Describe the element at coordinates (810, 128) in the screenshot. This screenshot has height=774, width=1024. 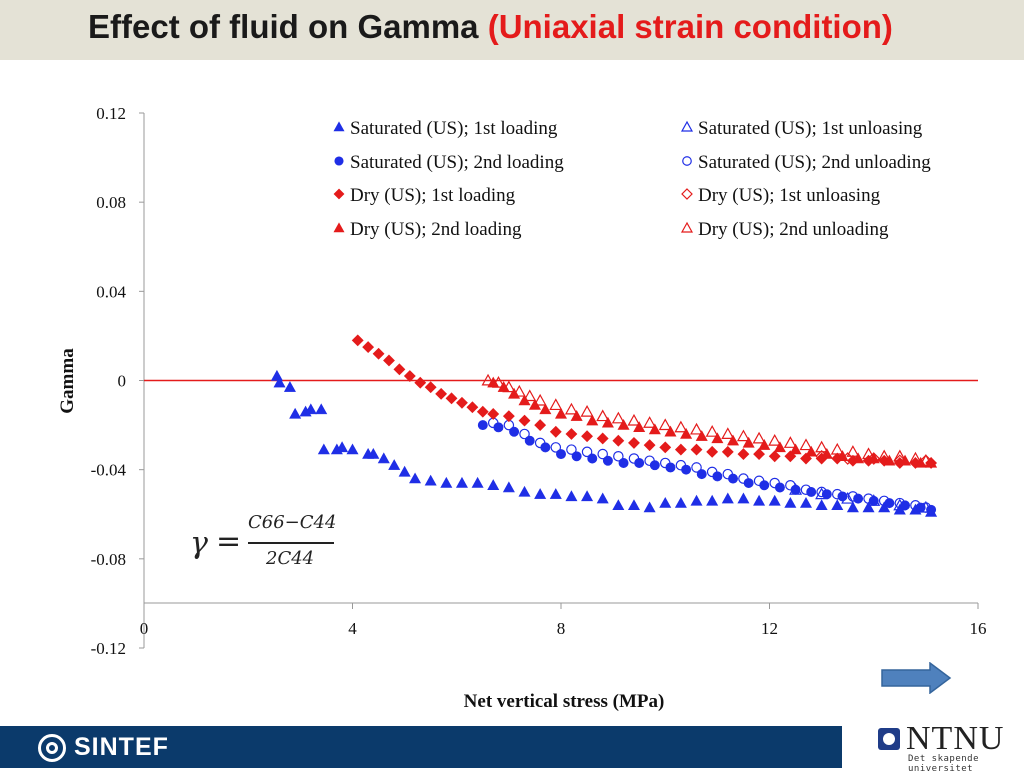
I see `legend-label: Saturated (US); 1st unloasing` at that location.